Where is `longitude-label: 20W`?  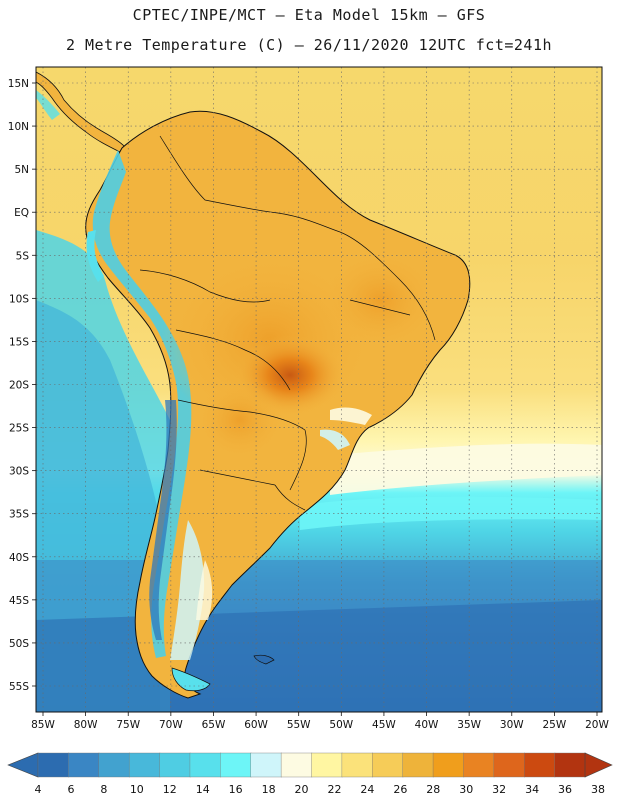
longitude-label: 20W is located at coordinates (597, 725).